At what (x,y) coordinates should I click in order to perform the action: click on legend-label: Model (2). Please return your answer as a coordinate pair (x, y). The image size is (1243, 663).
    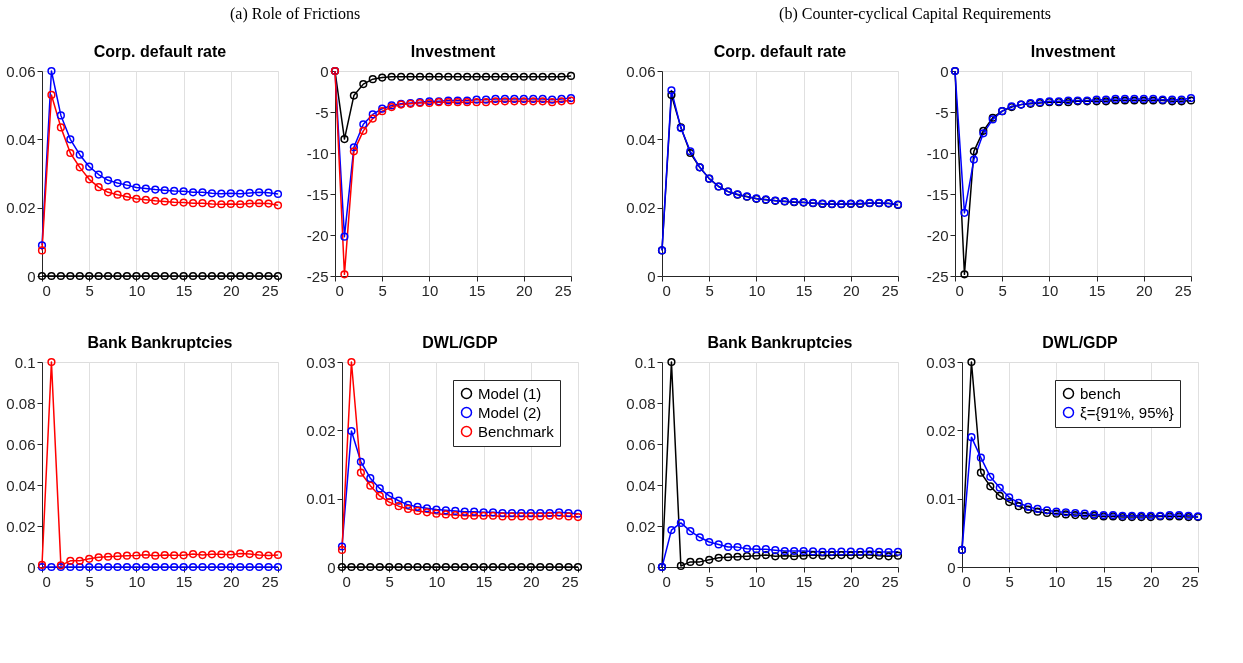
    Looking at the image, I should click on (510, 412).